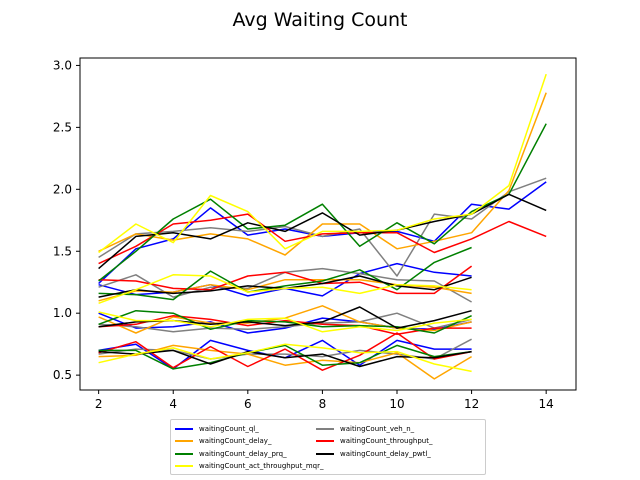 The height and width of the screenshot is (480, 640). I want to click on legend-item: waitingCount_delay_, so click(223, 441).